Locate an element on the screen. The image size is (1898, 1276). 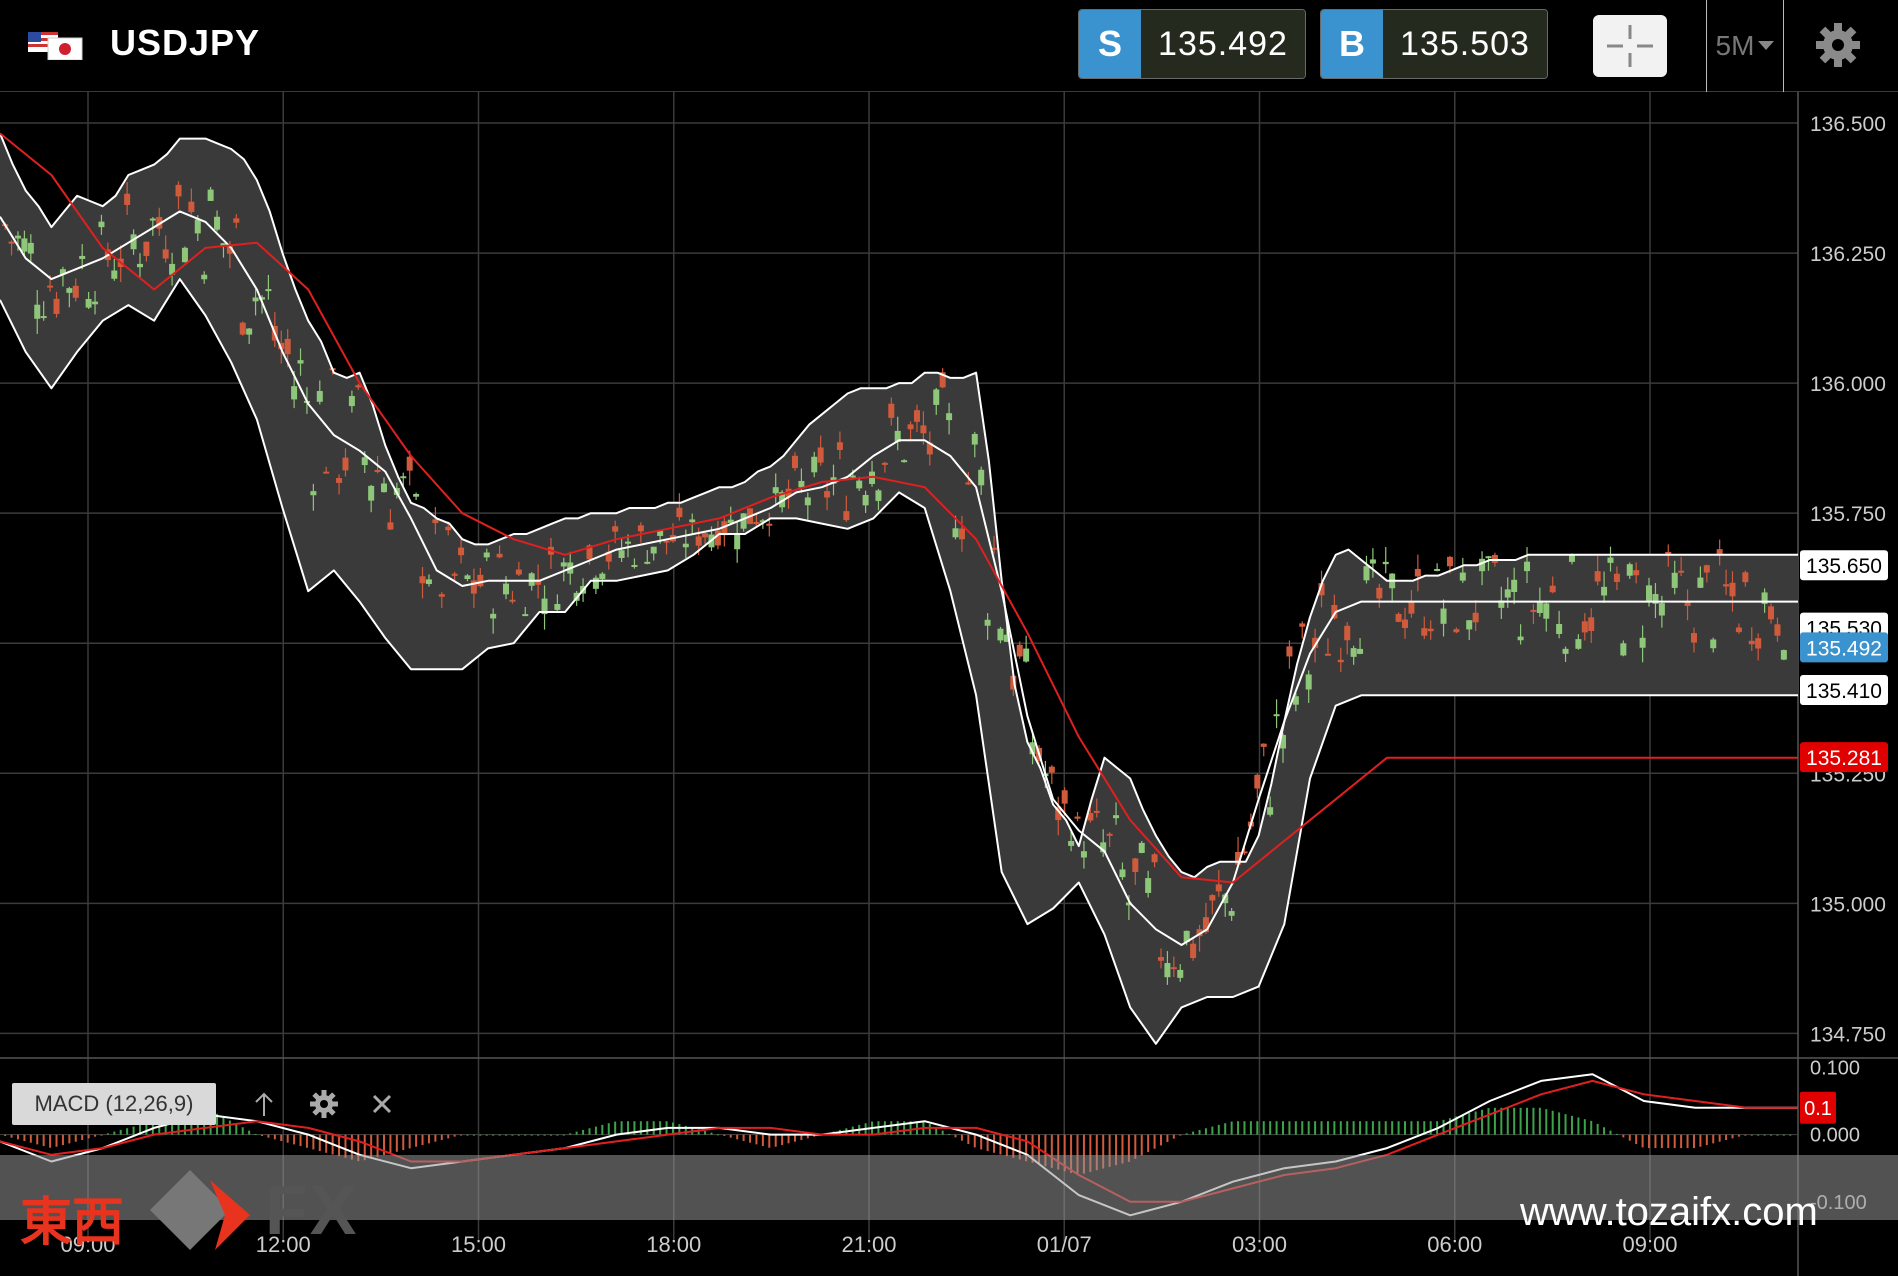
crosshair-button is located at coordinates (1630, 46).